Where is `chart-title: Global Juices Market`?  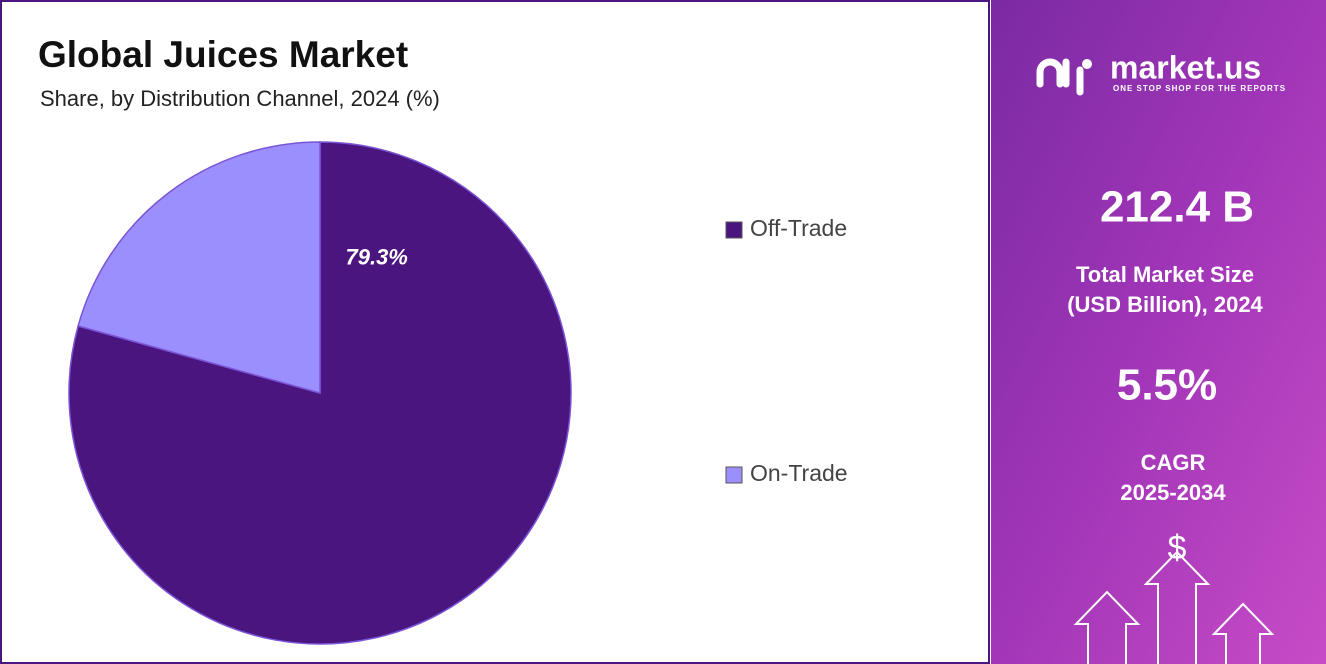
chart-title: Global Juices Market is located at coordinates (223, 54).